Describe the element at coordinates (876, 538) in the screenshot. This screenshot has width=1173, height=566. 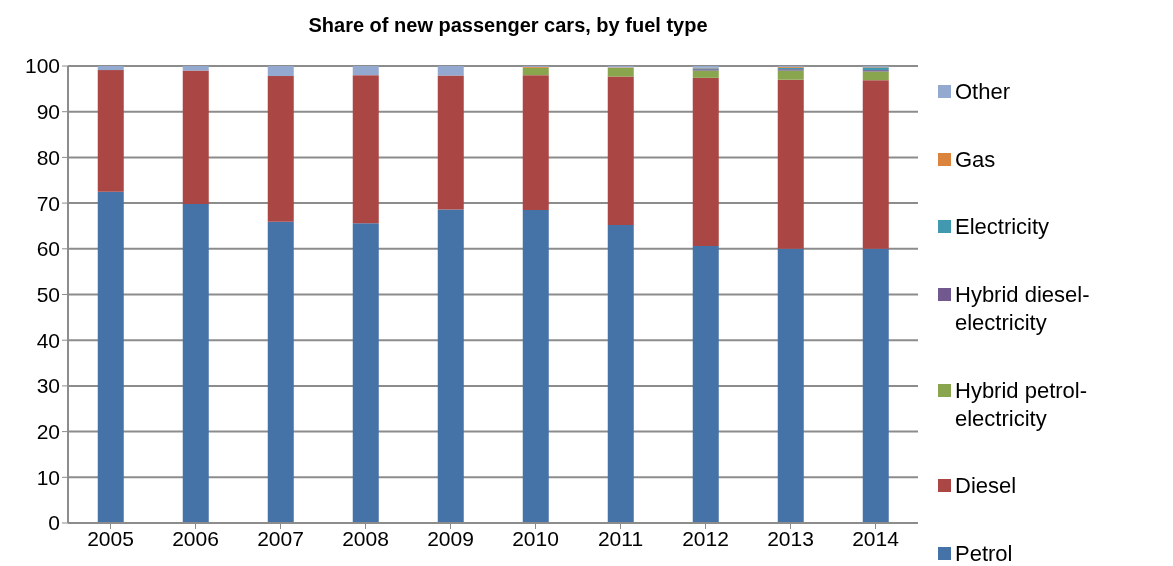
I see `x-tick-label: 2014` at that location.